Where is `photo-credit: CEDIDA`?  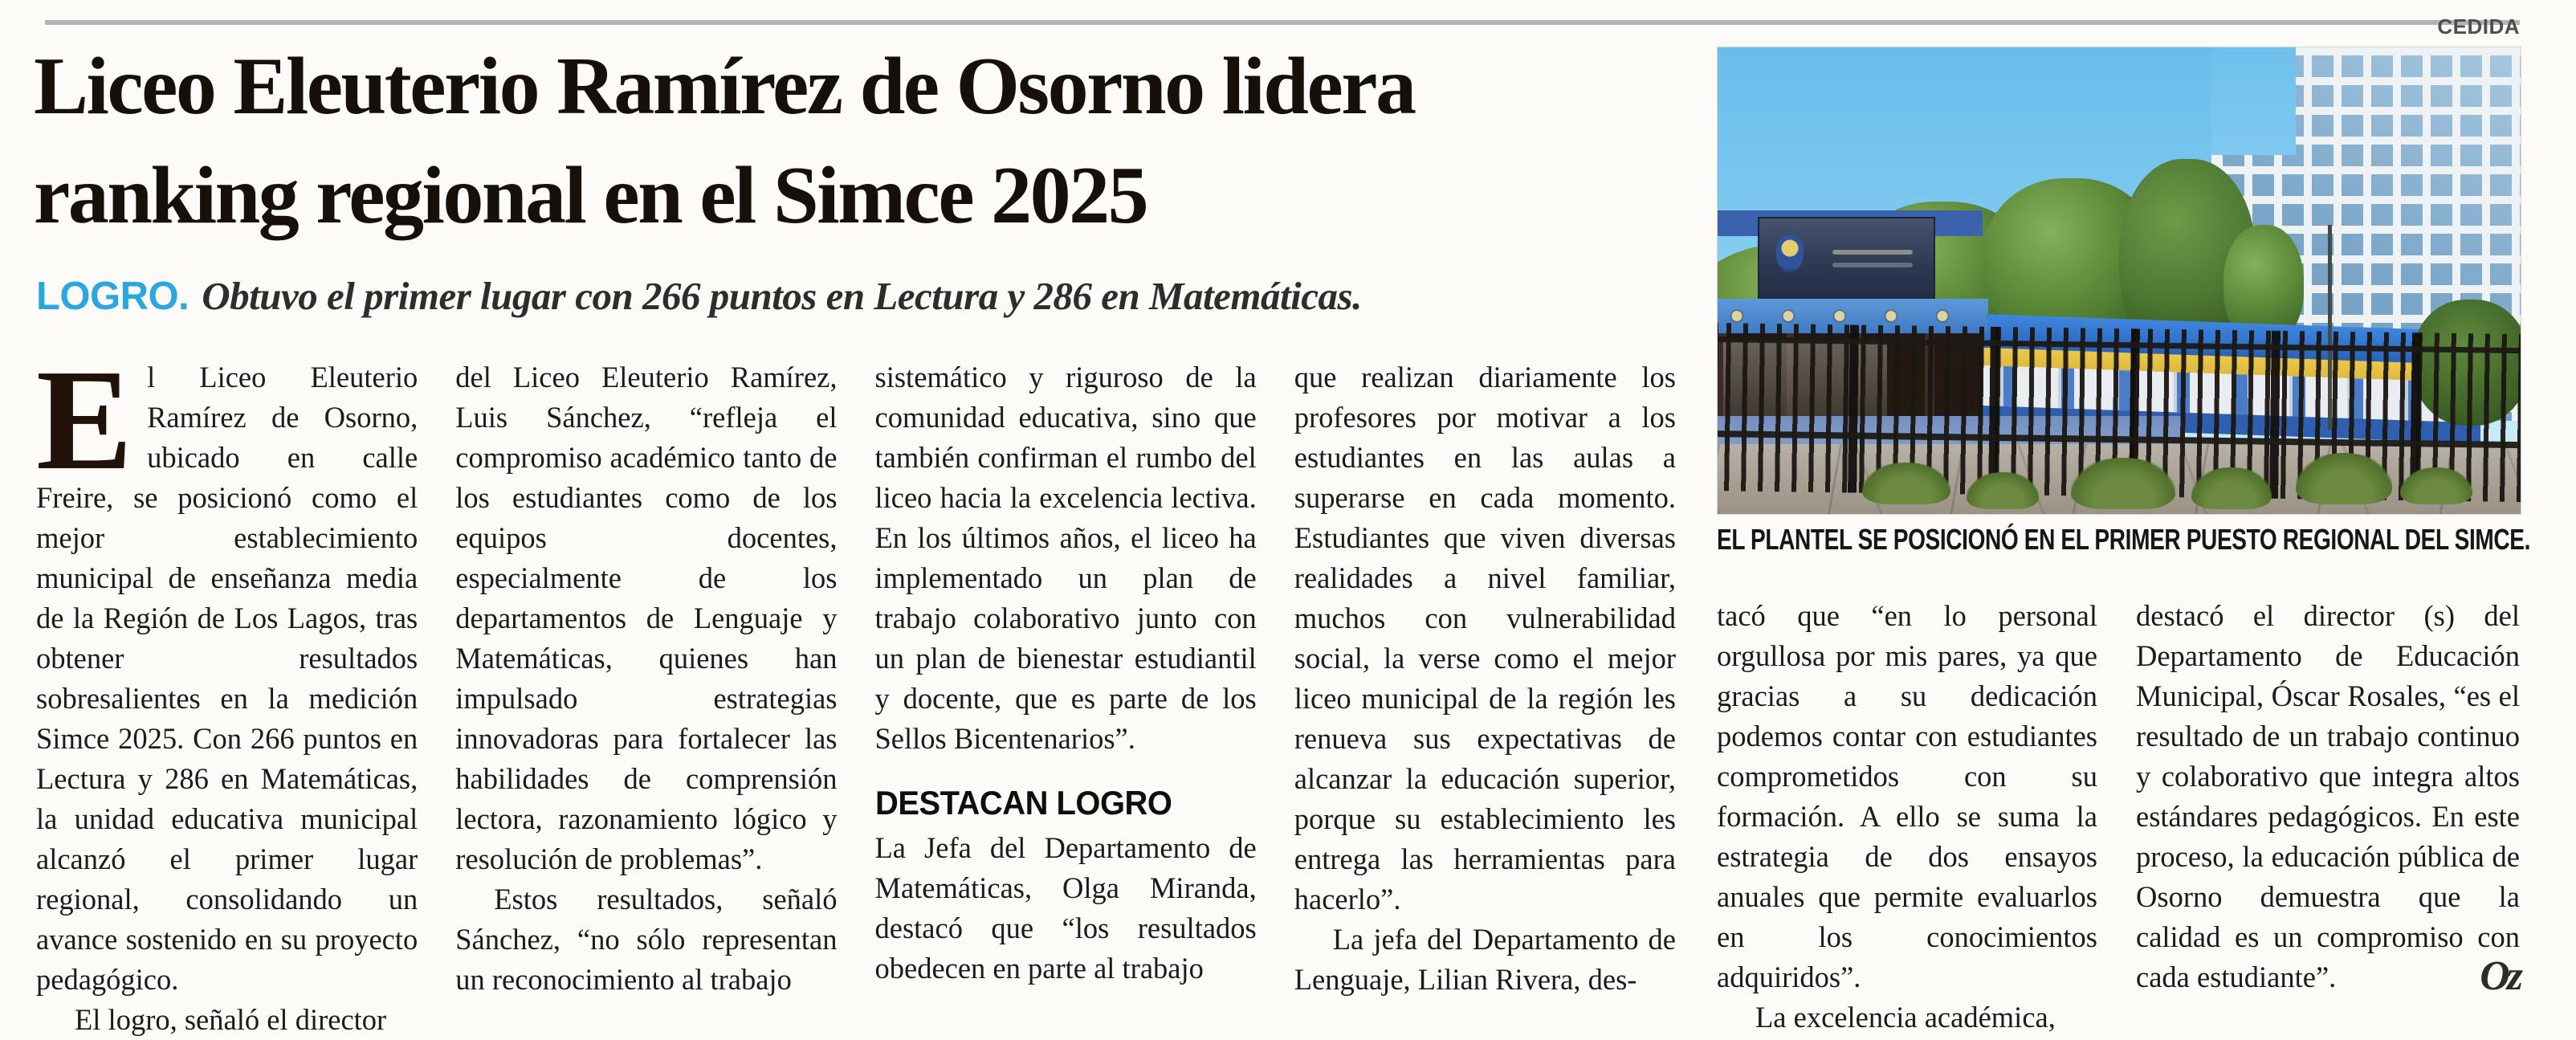 photo-credit: CEDIDA is located at coordinates (2478, 26).